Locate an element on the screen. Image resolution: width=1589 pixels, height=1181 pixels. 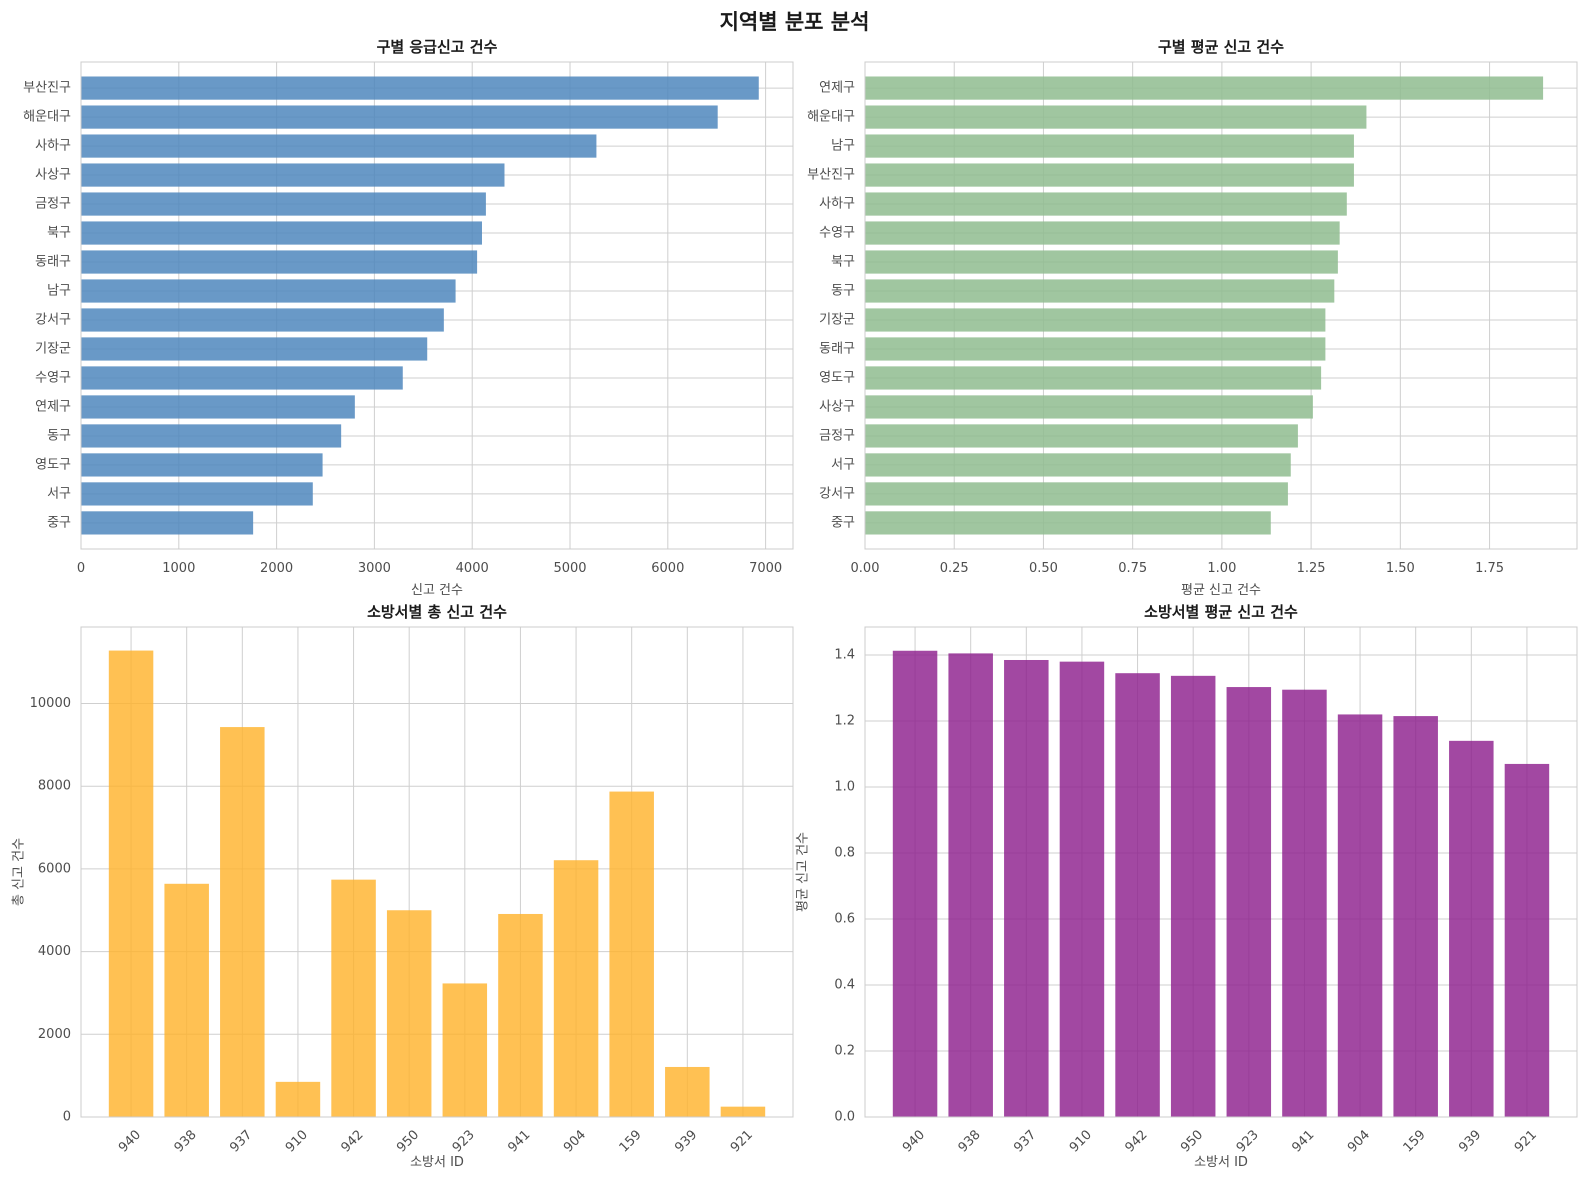
x-tick-label: 1.50 is located at coordinates (1400, 568).